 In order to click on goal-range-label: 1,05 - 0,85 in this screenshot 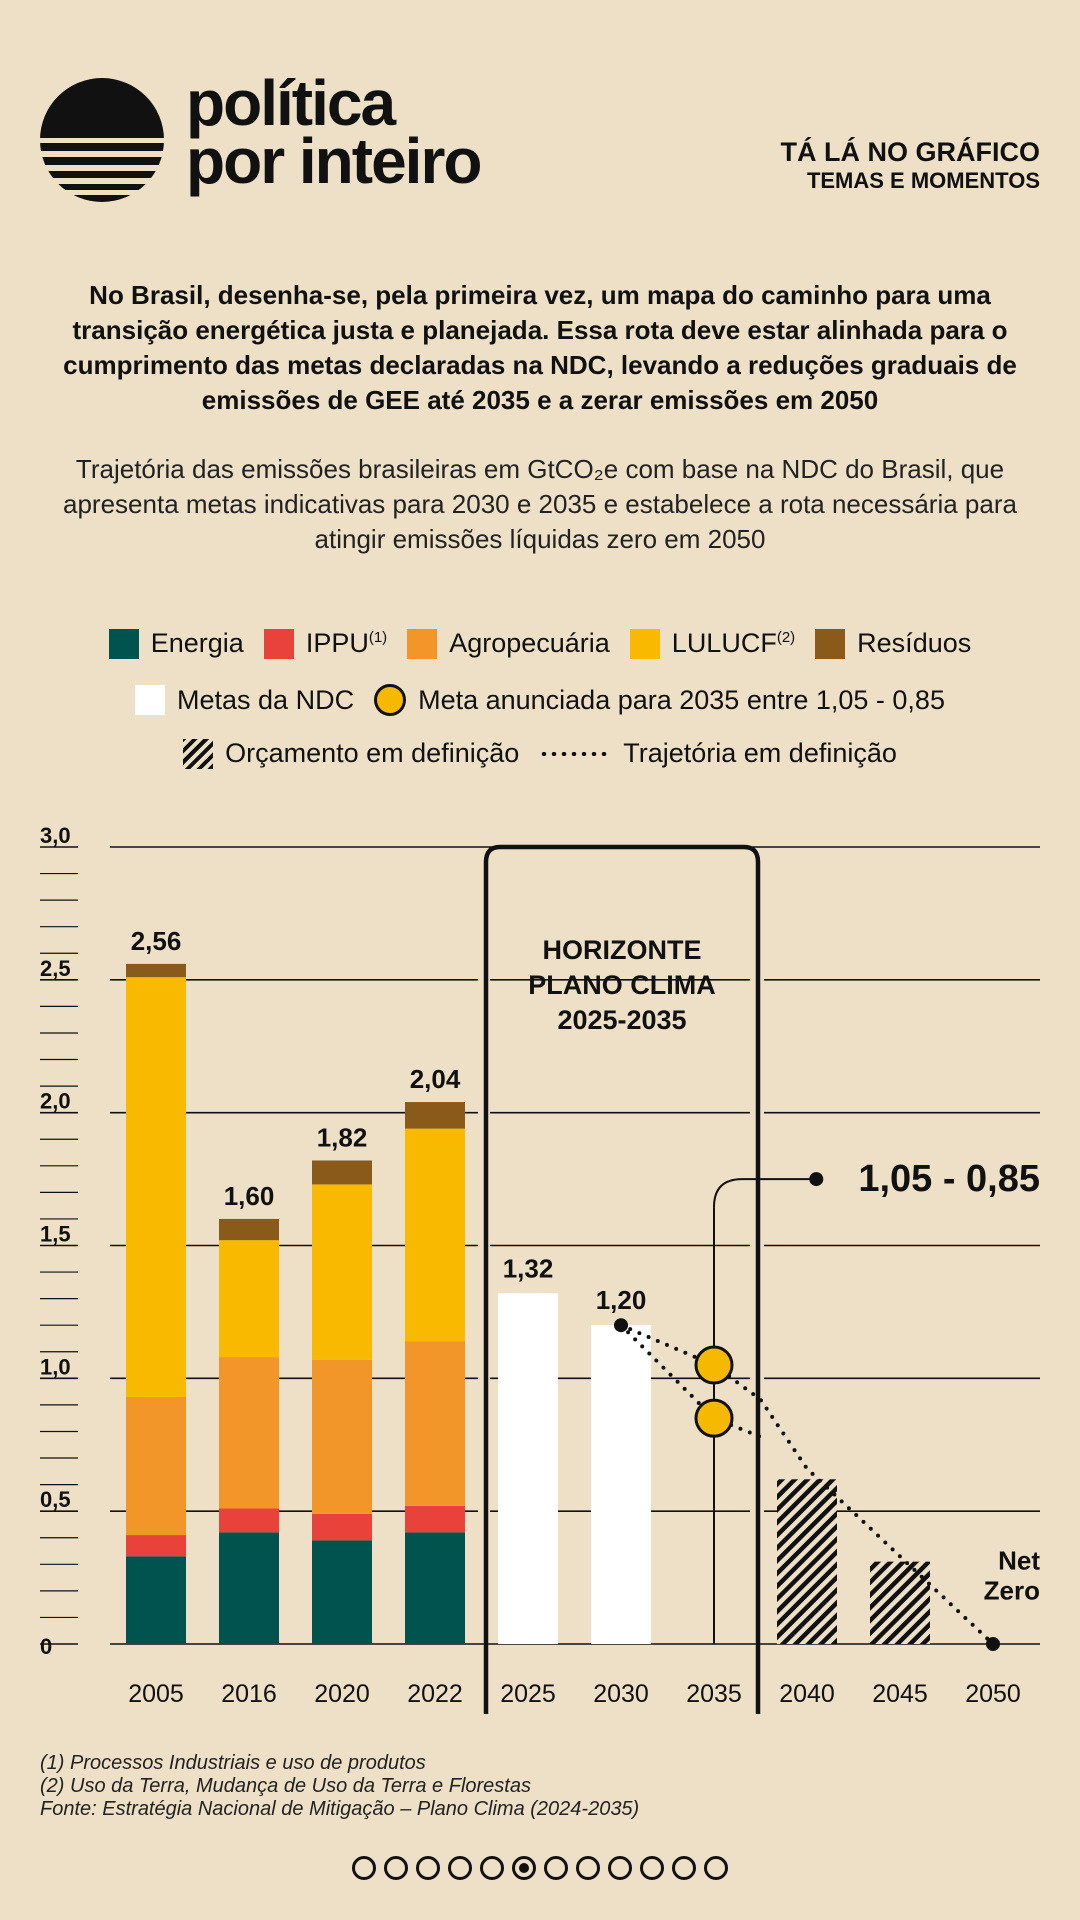, I will do `click(949, 1179)`.